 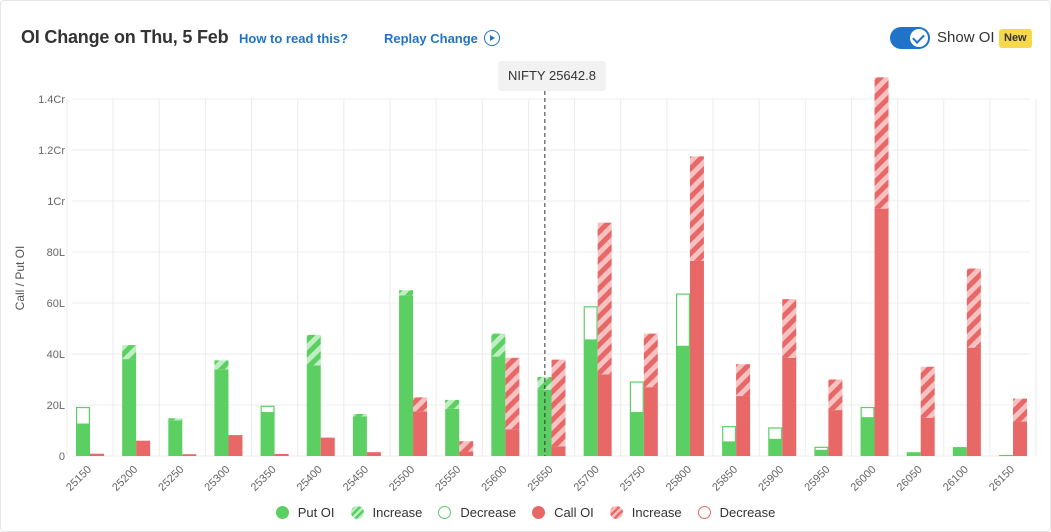 I want to click on x-tick-label: 25650, so click(x=541, y=479).